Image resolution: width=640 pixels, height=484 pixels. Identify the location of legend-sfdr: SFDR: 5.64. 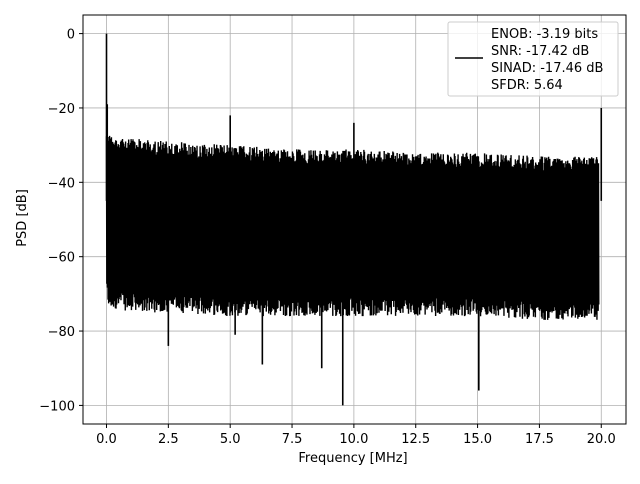
(527, 85).